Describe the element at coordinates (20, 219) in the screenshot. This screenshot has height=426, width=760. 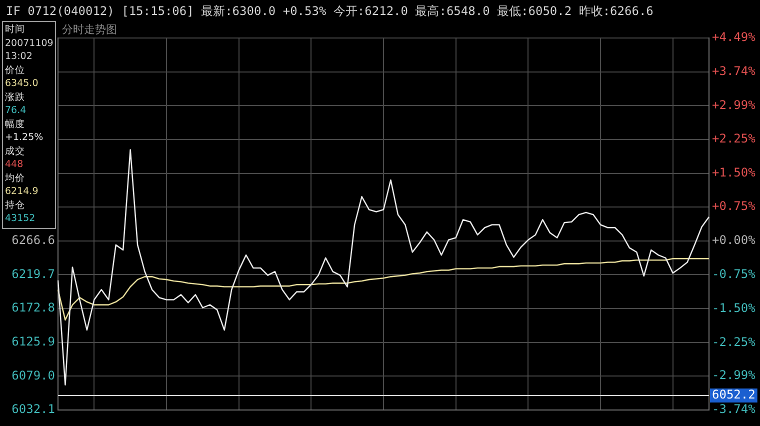
I see `text: 43152` at that location.